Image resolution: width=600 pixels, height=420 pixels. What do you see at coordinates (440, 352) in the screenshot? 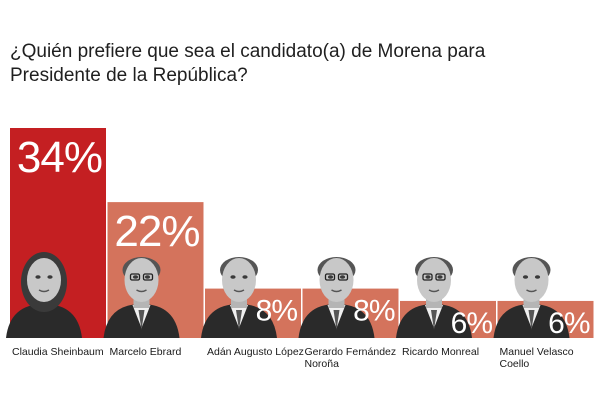
I see `candidate-name: Ricardo Monreal` at bounding box center [440, 352].